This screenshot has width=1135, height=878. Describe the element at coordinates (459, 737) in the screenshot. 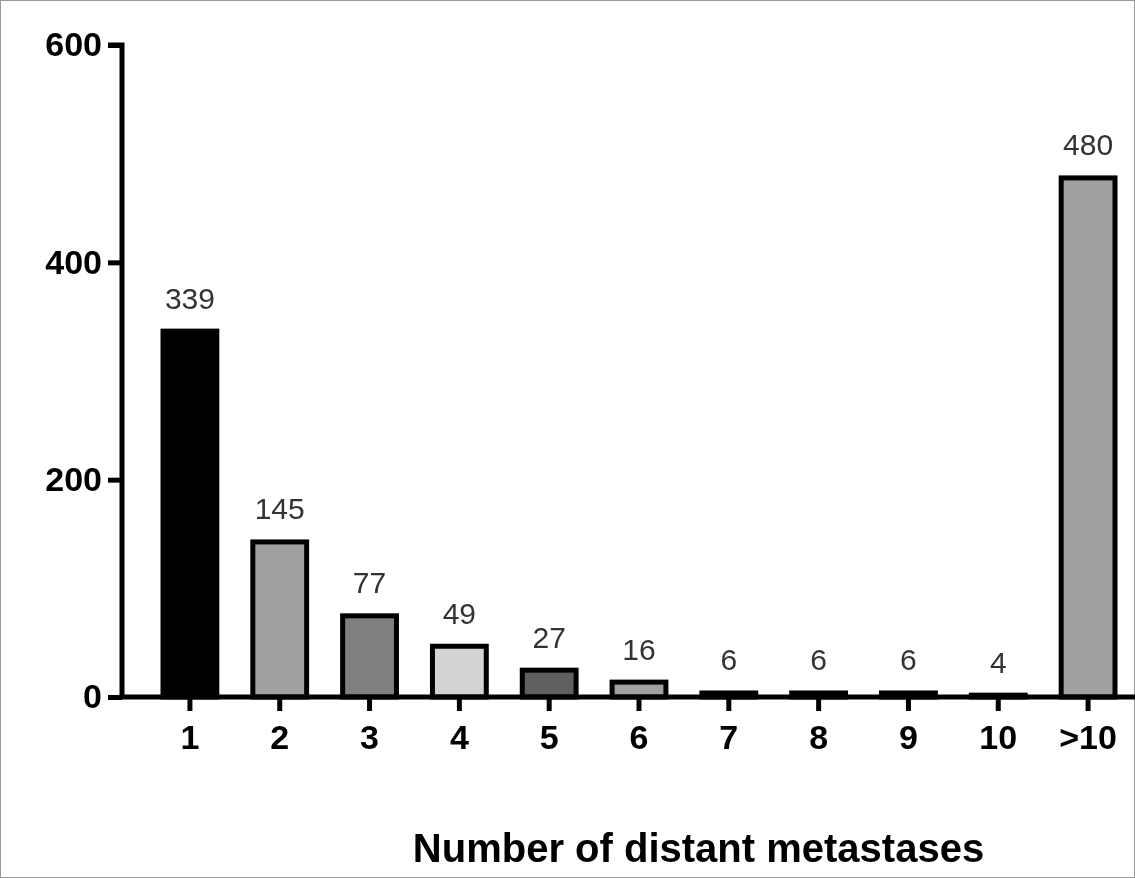

I see `x-tick-label: 4` at that location.